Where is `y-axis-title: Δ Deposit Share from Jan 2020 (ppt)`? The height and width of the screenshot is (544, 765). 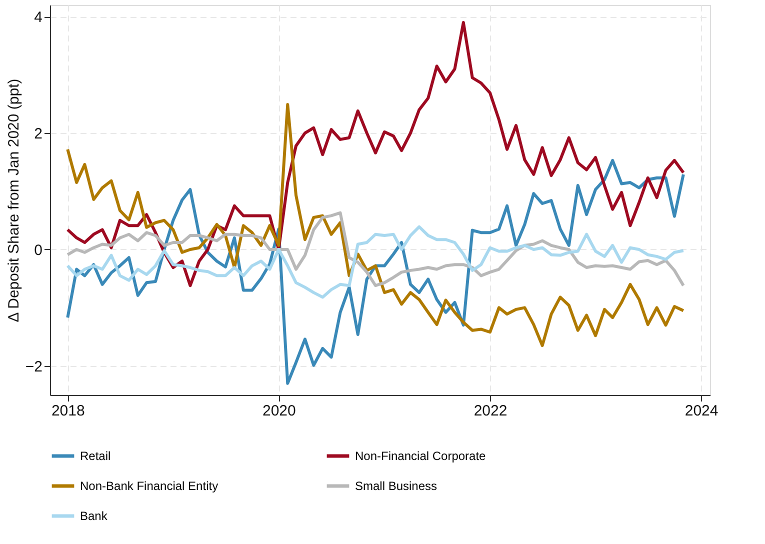
y-axis-title: Δ Deposit Share from Jan 2020 (ppt) is located at coordinates (13, 200).